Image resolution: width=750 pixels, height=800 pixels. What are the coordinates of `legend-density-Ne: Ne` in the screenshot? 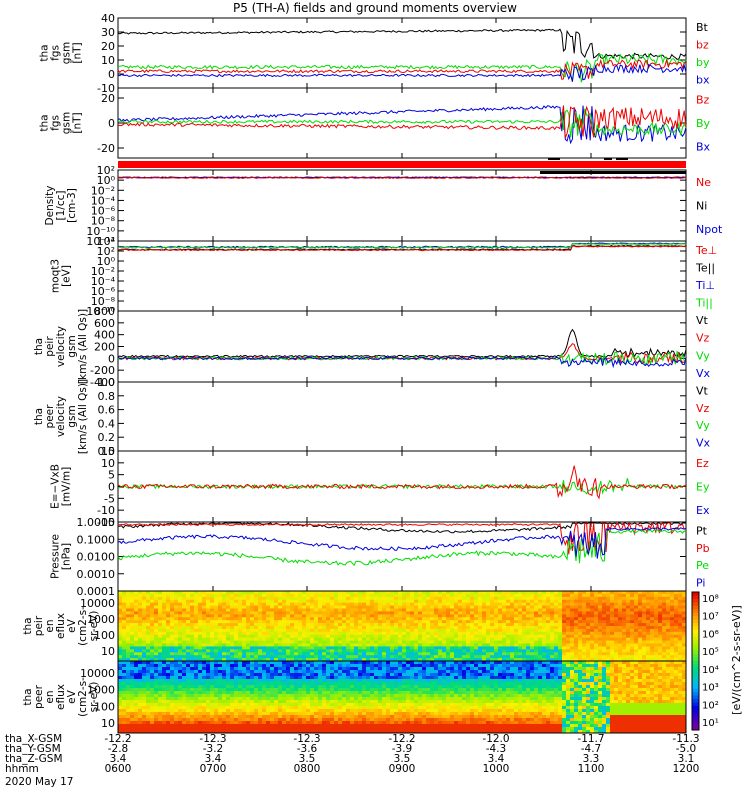 It's located at (703, 182).